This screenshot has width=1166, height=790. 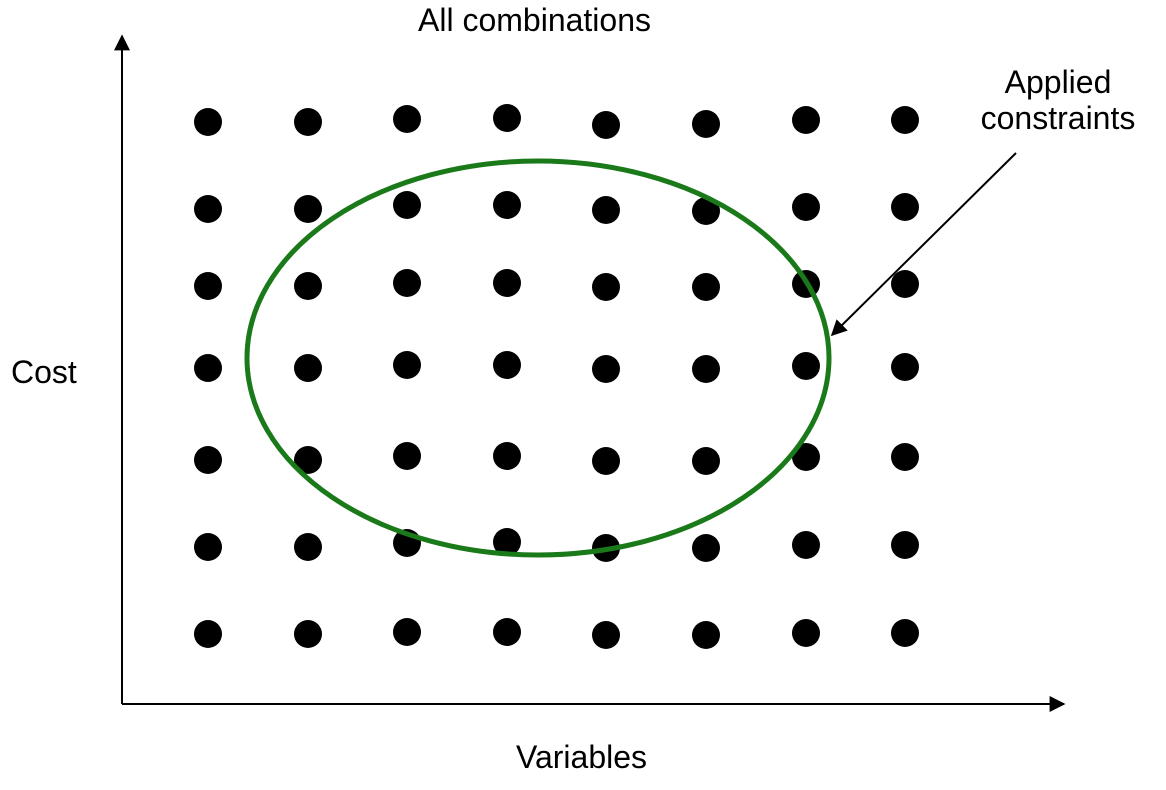 What do you see at coordinates (44, 372) in the screenshot?
I see `y-axis-label: Cost` at bounding box center [44, 372].